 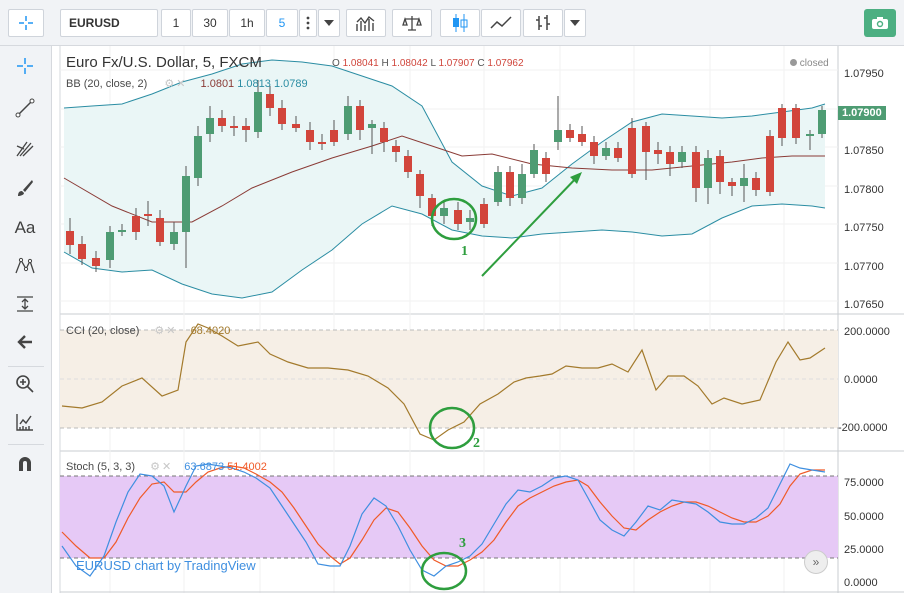 I want to click on sidebar-divider, so click(x=26, y=444).